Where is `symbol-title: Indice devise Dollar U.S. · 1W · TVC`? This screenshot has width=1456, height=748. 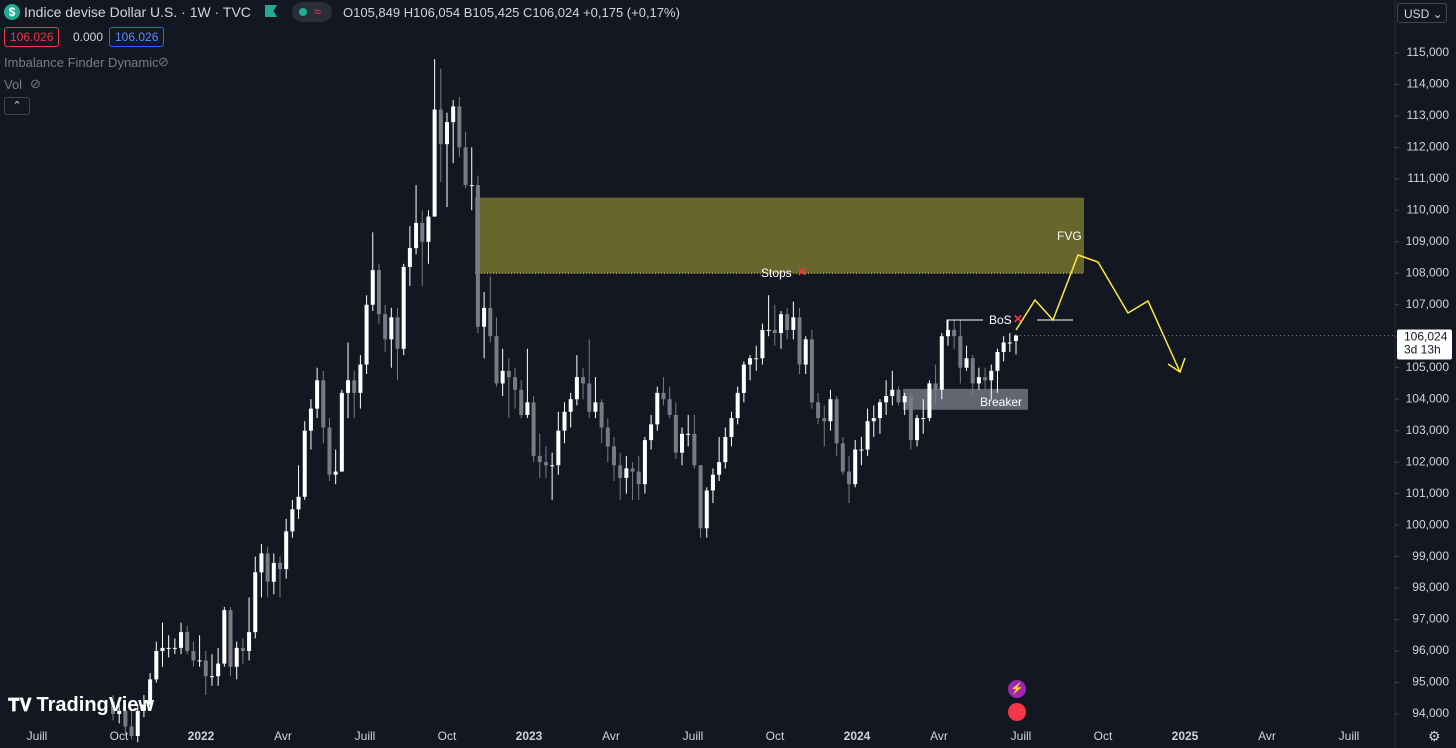
symbol-title: Indice devise Dollar U.S. · 1W · TVC is located at coordinates (137, 12).